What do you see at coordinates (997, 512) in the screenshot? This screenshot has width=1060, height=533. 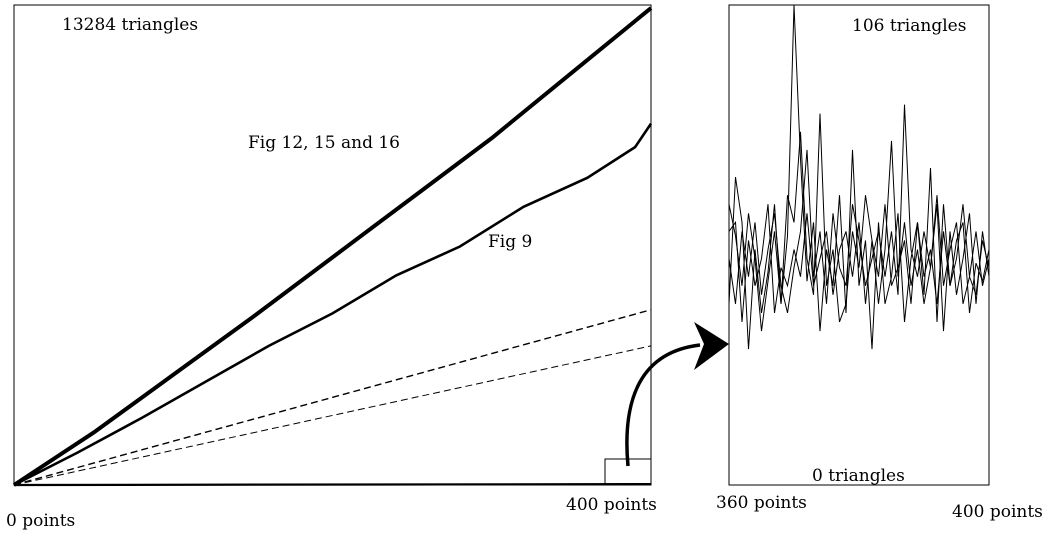 I see `inset-x-tick-max: 400 points` at bounding box center [997, 512].